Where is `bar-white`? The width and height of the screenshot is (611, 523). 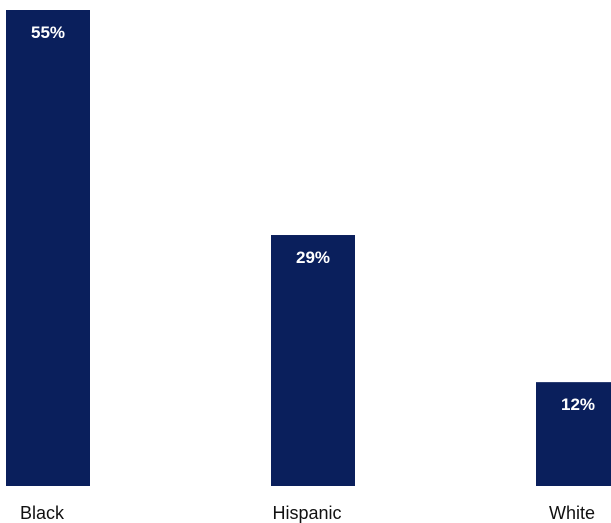 bar-white is located at coordinates (573, 434).